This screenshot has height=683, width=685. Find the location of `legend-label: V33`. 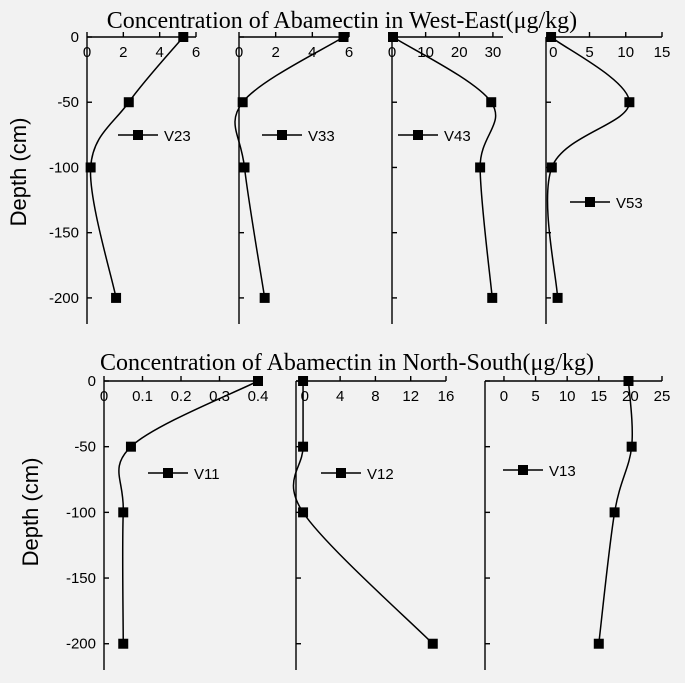

legend-label: V33 is located at coordinates (321, 136).